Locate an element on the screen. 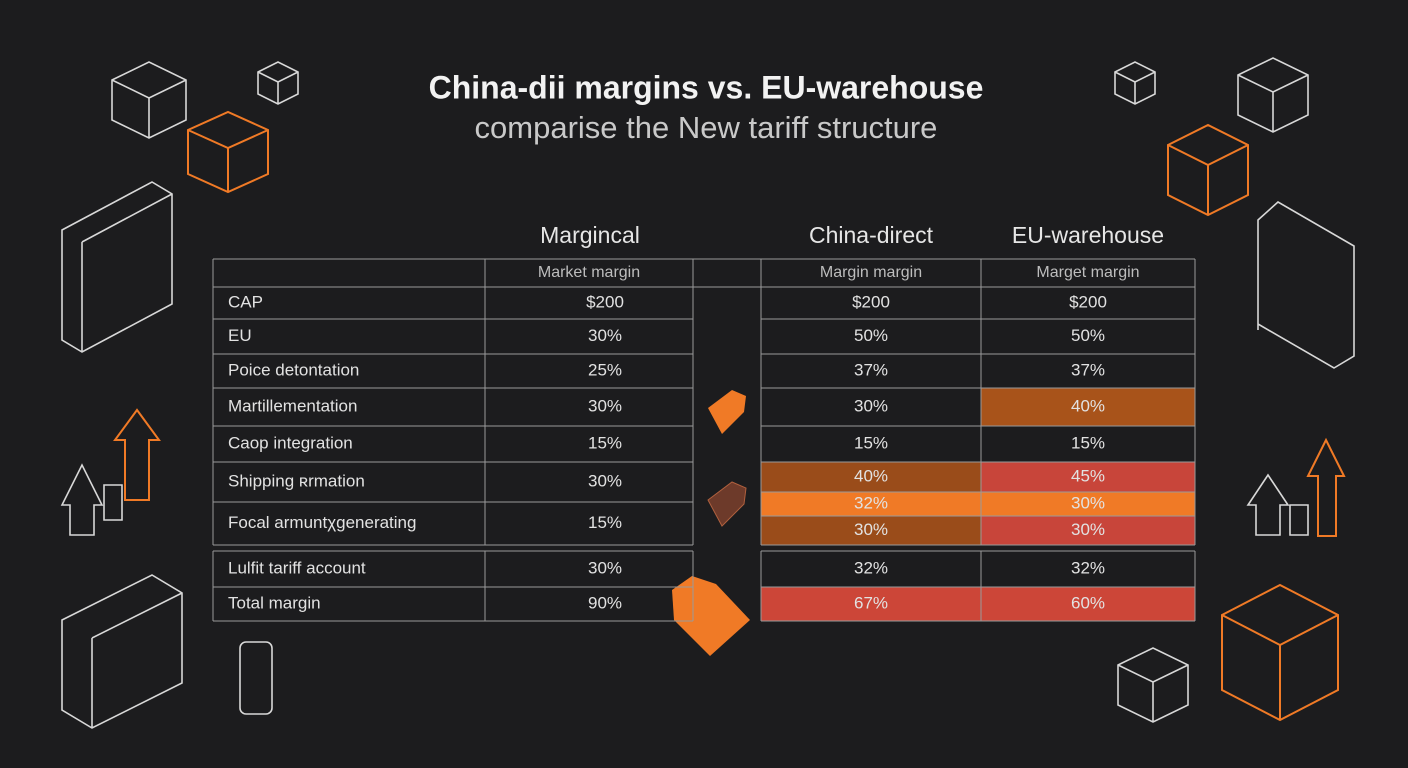 The image size is (1408, 768). row-label: Shipping ʀrmation is located at coordinates (296, 480).